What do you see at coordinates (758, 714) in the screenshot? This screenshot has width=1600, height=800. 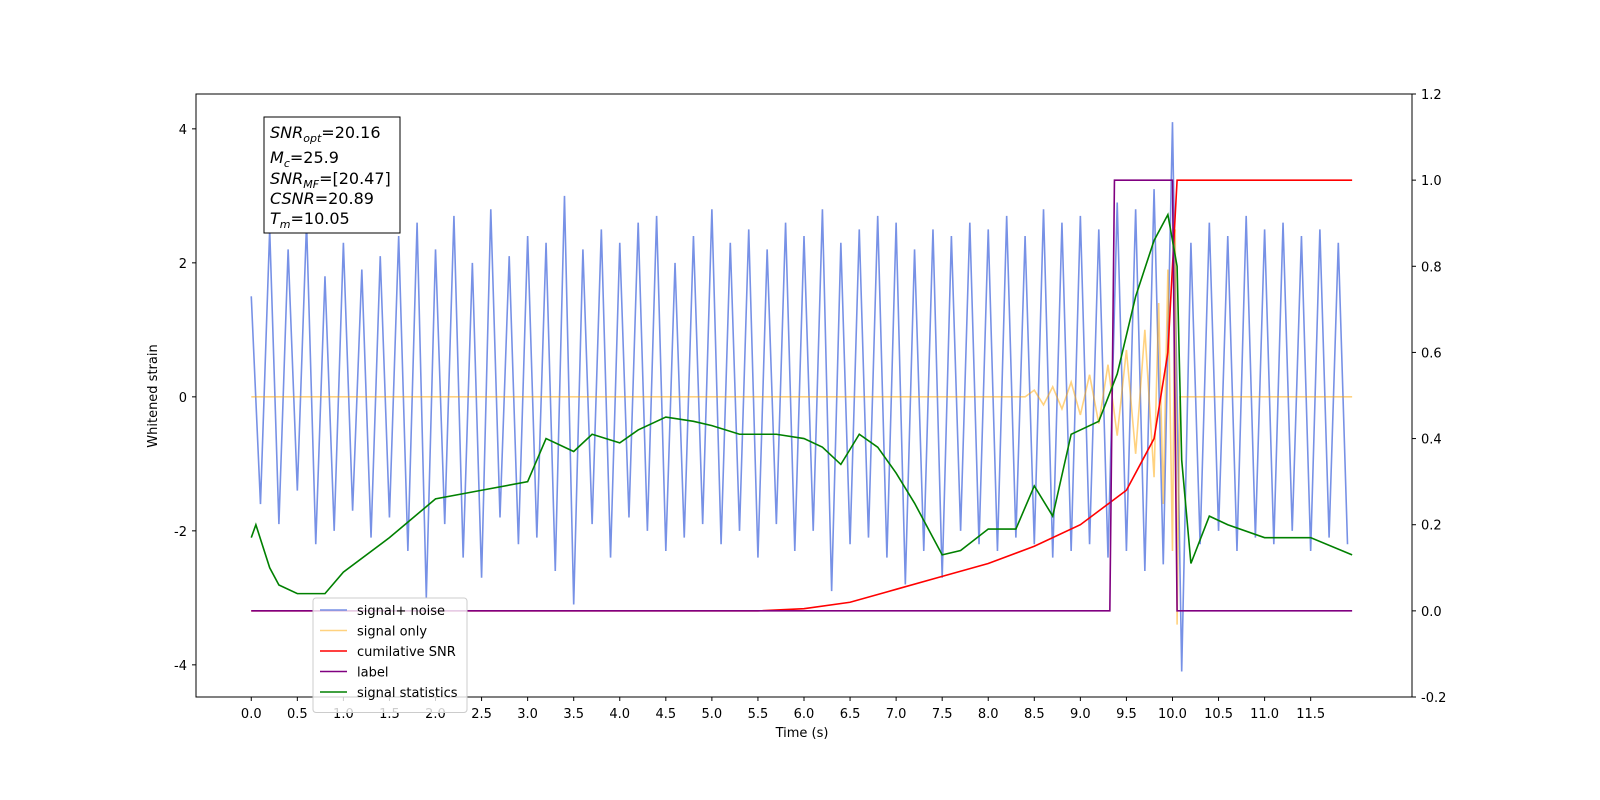 I see `x-tick-label: 5.5` at bounding box center [758, 714].